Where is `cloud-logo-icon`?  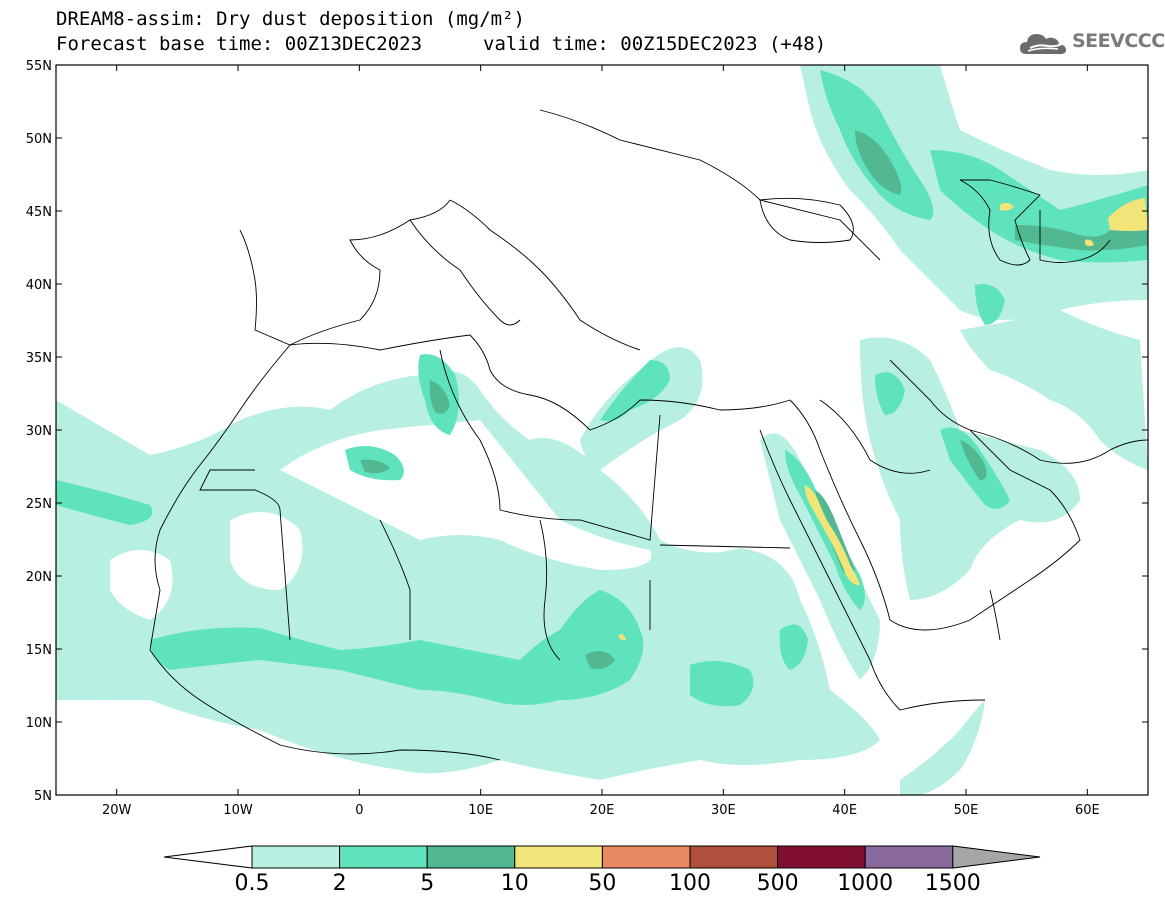
cloud-logo-icon is located at coordinates (1043, 44).